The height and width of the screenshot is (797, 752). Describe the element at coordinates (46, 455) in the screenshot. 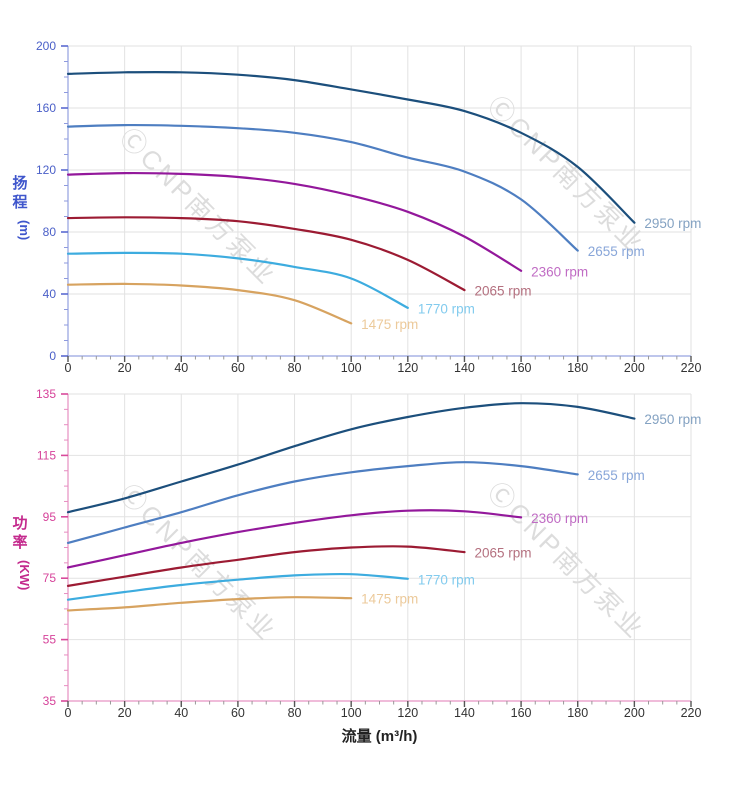

I see `y-tick-label: 115` at that location.